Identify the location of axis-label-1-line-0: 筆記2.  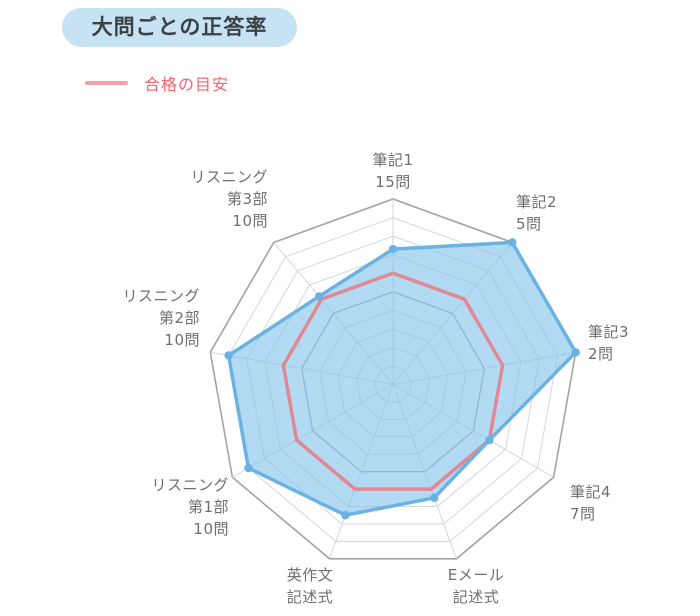
(536, 202).